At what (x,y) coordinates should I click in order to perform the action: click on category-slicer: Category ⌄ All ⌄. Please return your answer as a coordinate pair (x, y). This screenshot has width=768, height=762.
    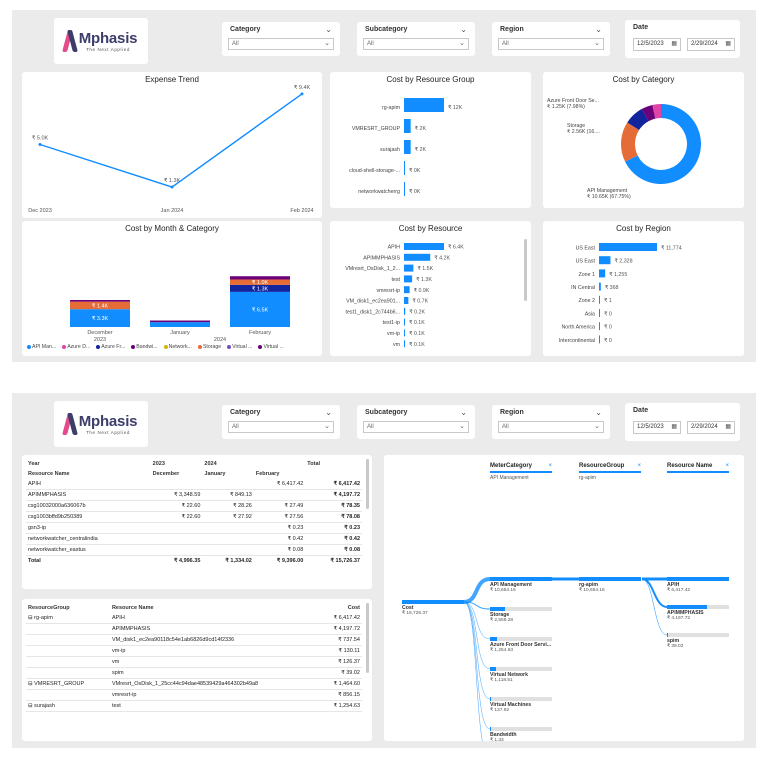
    Looking at the image, I should click on (281, 39).